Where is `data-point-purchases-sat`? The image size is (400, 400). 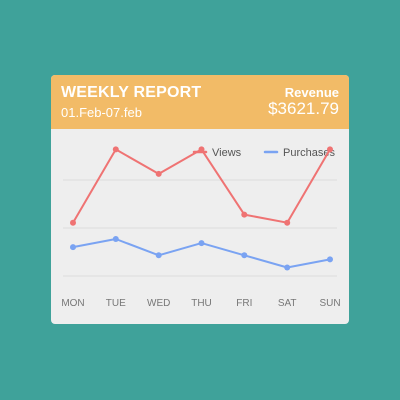 data-point-purchases-sat is located at coordinates (287, 267).